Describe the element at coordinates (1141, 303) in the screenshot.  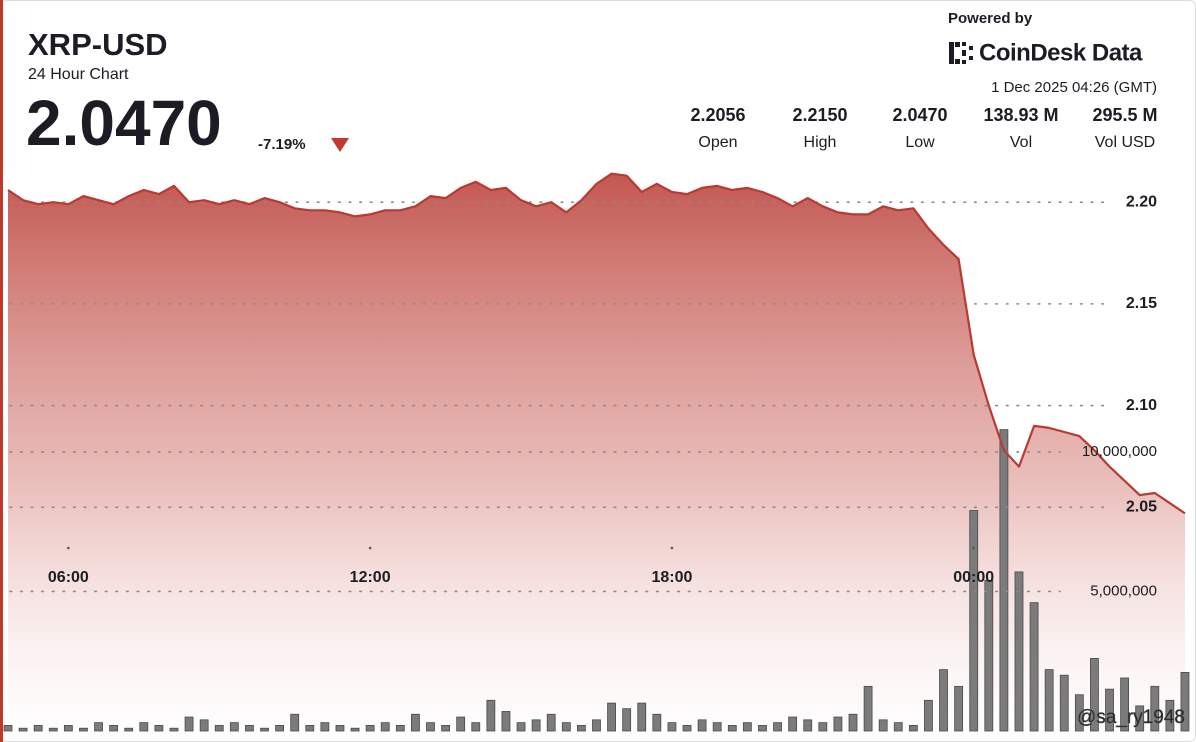
I see `y-tick-label: 2.15` at that location.